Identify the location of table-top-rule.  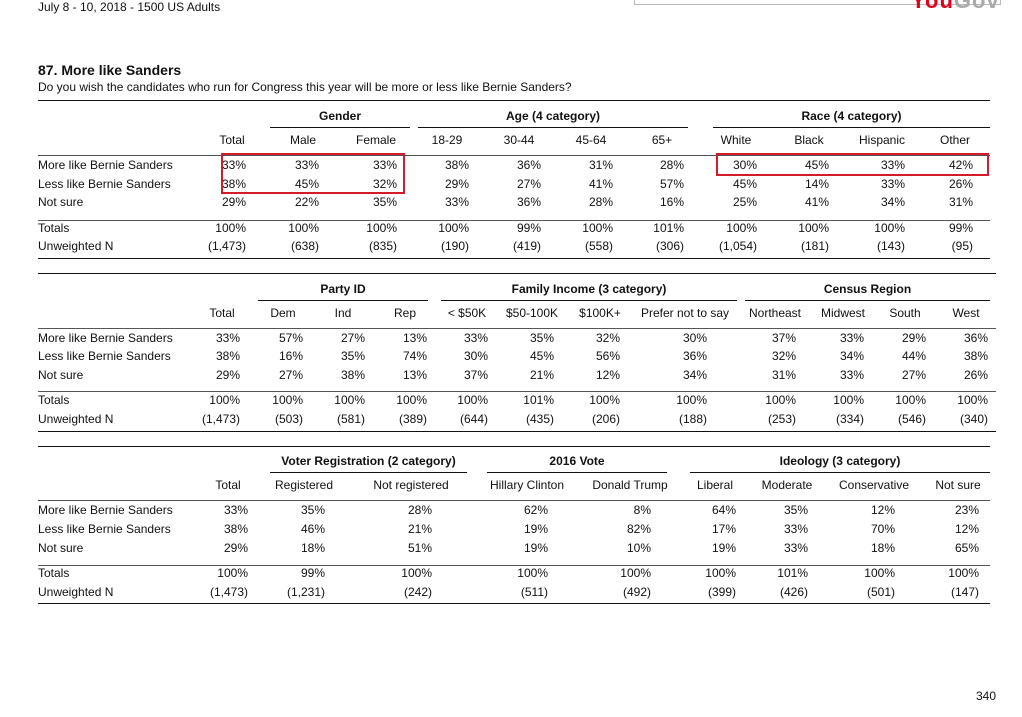
(514, 446).